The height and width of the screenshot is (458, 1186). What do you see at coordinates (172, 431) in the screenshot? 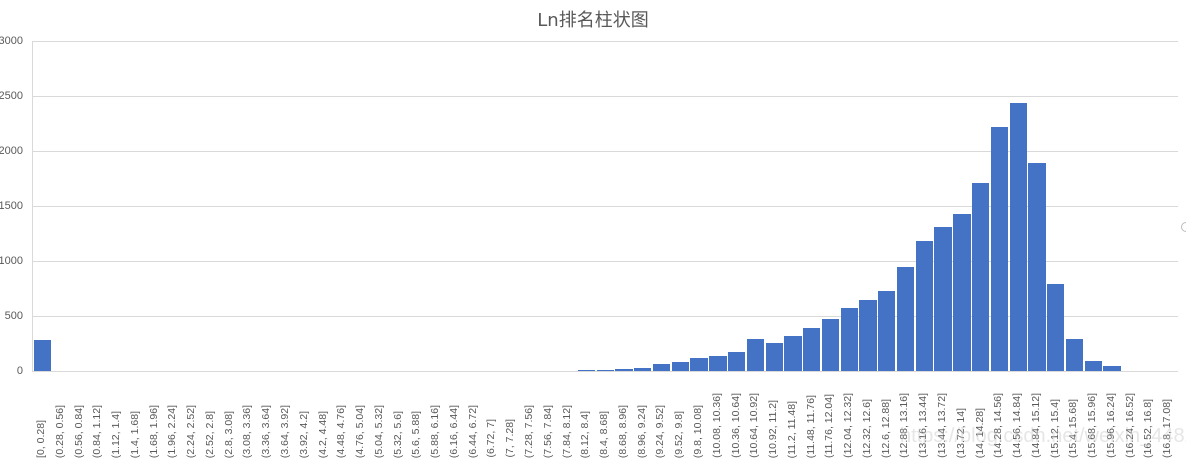
I see `x-tick-label: (1.96, 2.24]` at bounding box center [172, 431].